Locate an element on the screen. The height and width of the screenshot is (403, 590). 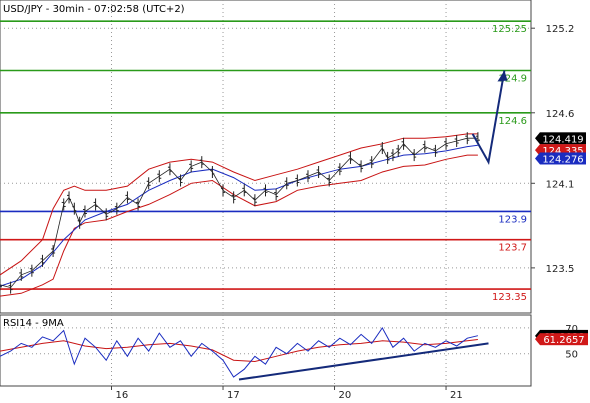
rsi-axis-label: 50 is located at coordinates (571, 355).